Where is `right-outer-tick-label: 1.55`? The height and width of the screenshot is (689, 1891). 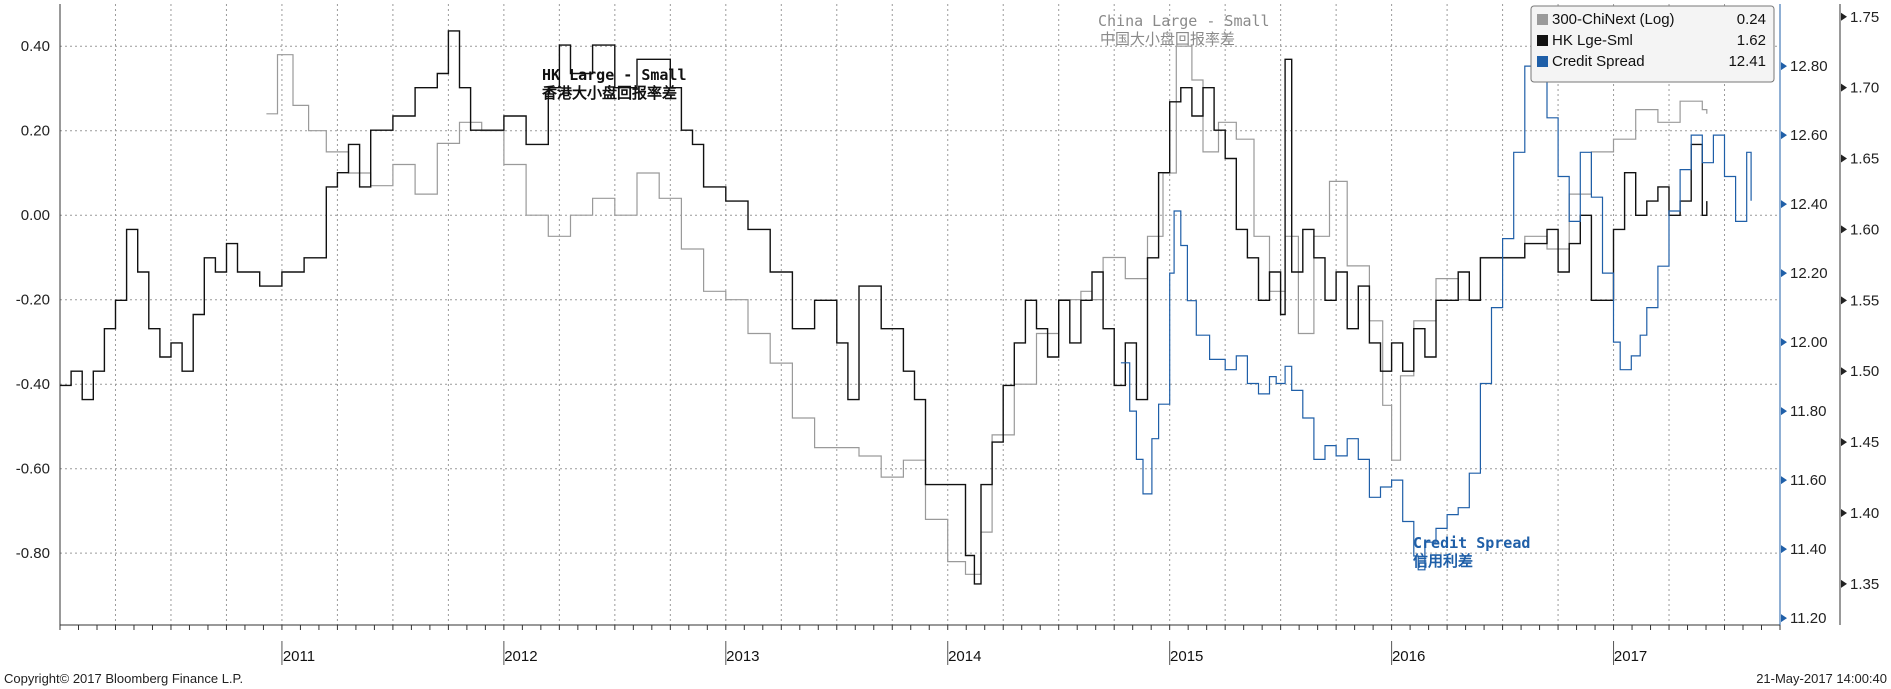
right-outer-tick-label: 1.55 is located at coordinates (1864, 300).